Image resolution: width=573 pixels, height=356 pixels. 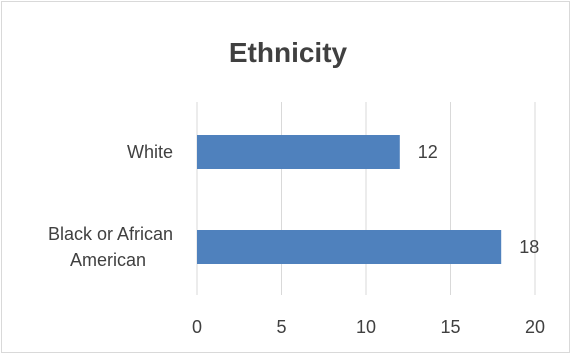 I want to click on data-label: 12, so click(x=428, y=152).